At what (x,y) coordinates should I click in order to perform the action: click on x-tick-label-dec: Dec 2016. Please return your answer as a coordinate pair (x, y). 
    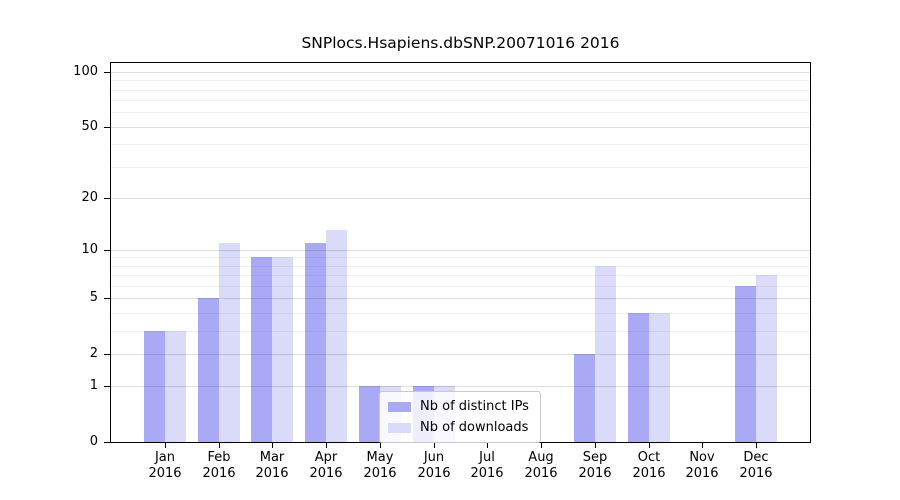
    Looking at the image, I should click on (756, 465).